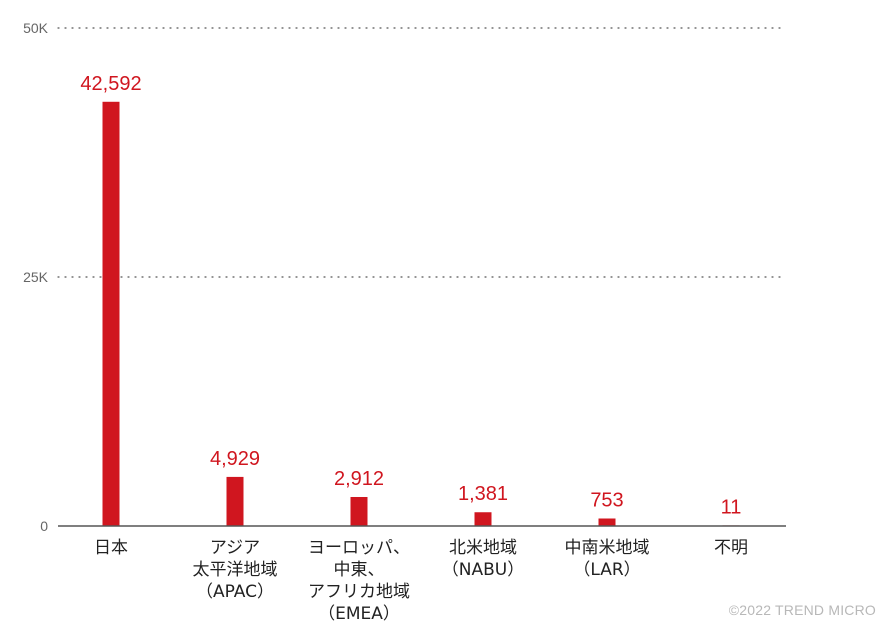 This screenshot has width=896, height=636. What do you see at coordinates (606, 501) in the screenshot?
I see `value-label-4: 753` at bounding box center [606, 501].